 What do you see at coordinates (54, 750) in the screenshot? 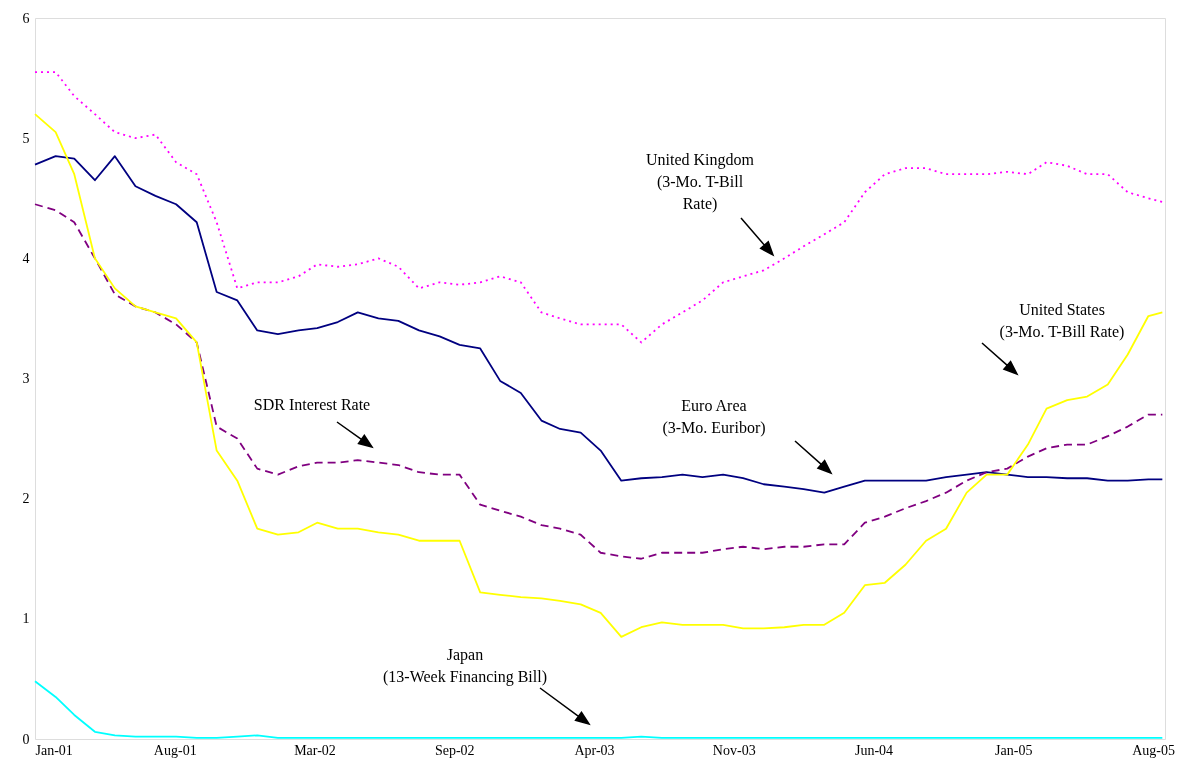
I see `x-tick-label: Jan-01` at bounding box center [54, 750].